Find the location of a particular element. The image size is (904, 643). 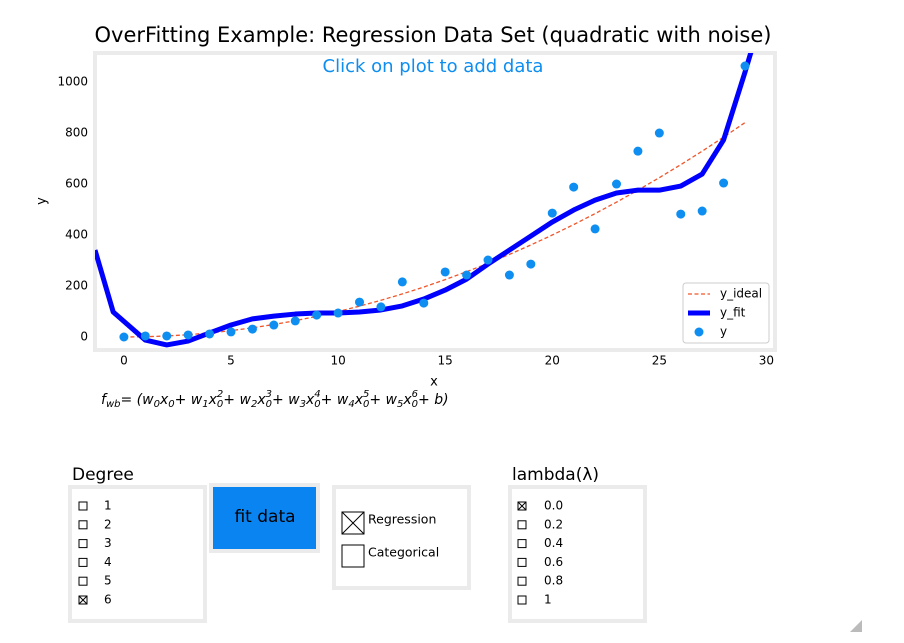

fit-button is located at coordinates (264, 518).